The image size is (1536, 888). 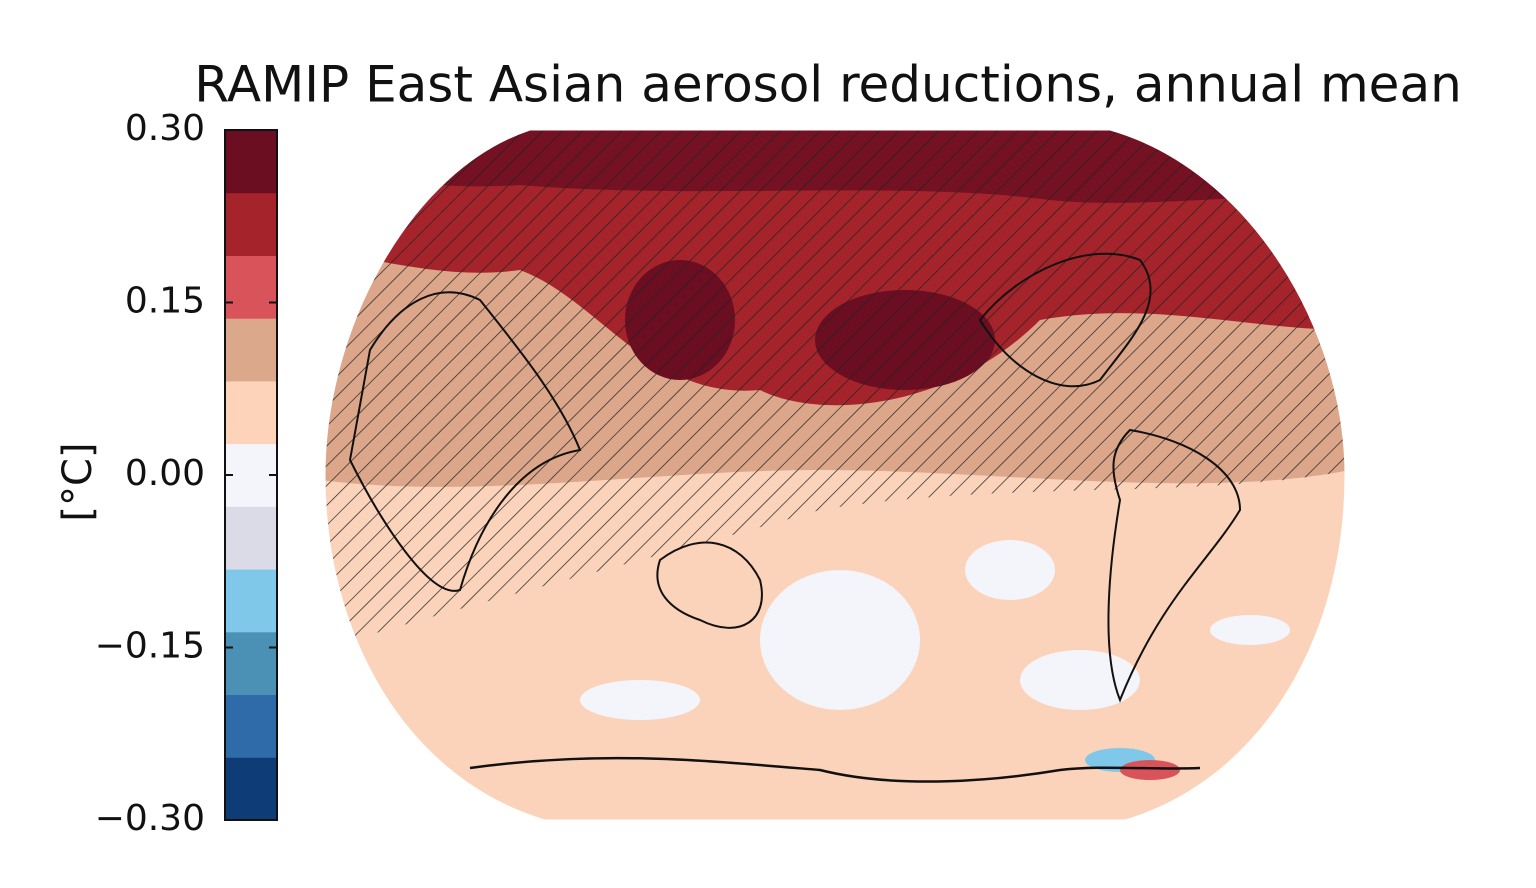 What do you see at coordinates (78, 481) in the screenshot?
I see `colorbar-label: [°C]` at bounding box center [78, 481].